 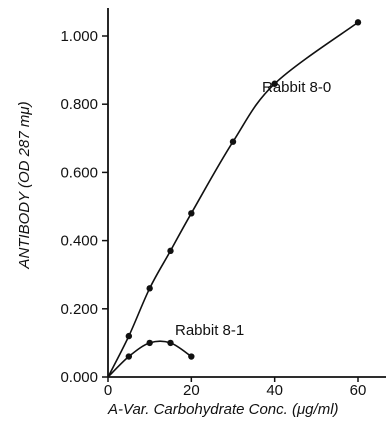 I want to click on y-tick-label: 0.400, so click(x=79, y=241).